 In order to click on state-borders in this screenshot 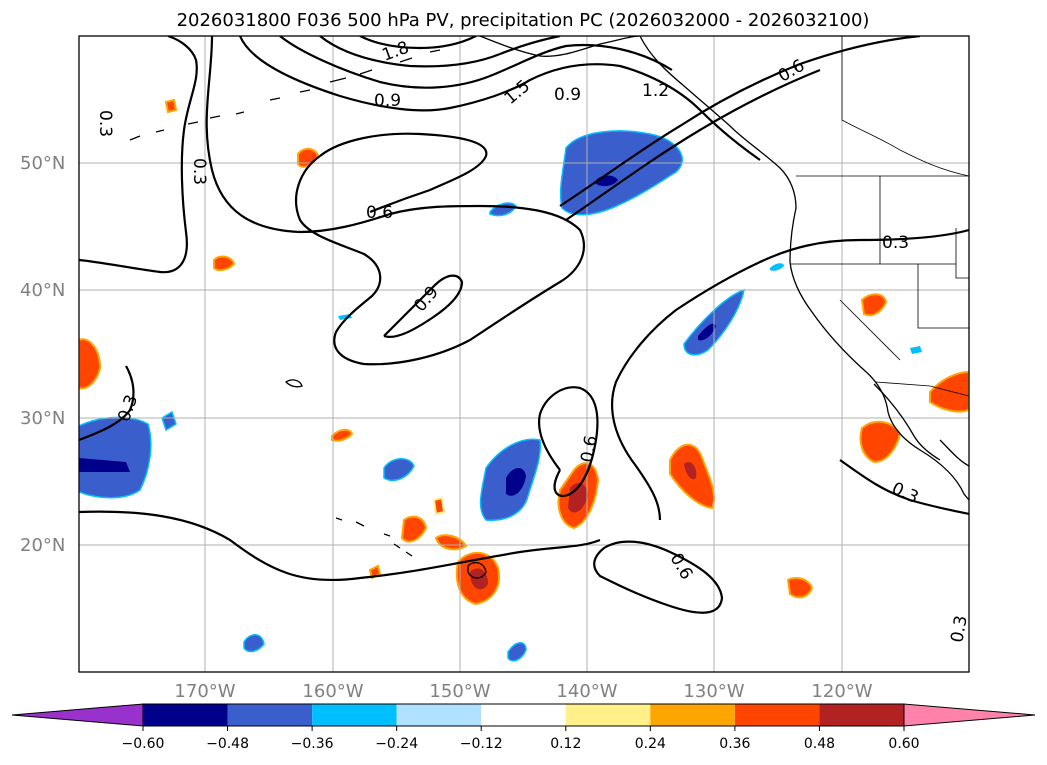, I will do `click(879, 268)`.